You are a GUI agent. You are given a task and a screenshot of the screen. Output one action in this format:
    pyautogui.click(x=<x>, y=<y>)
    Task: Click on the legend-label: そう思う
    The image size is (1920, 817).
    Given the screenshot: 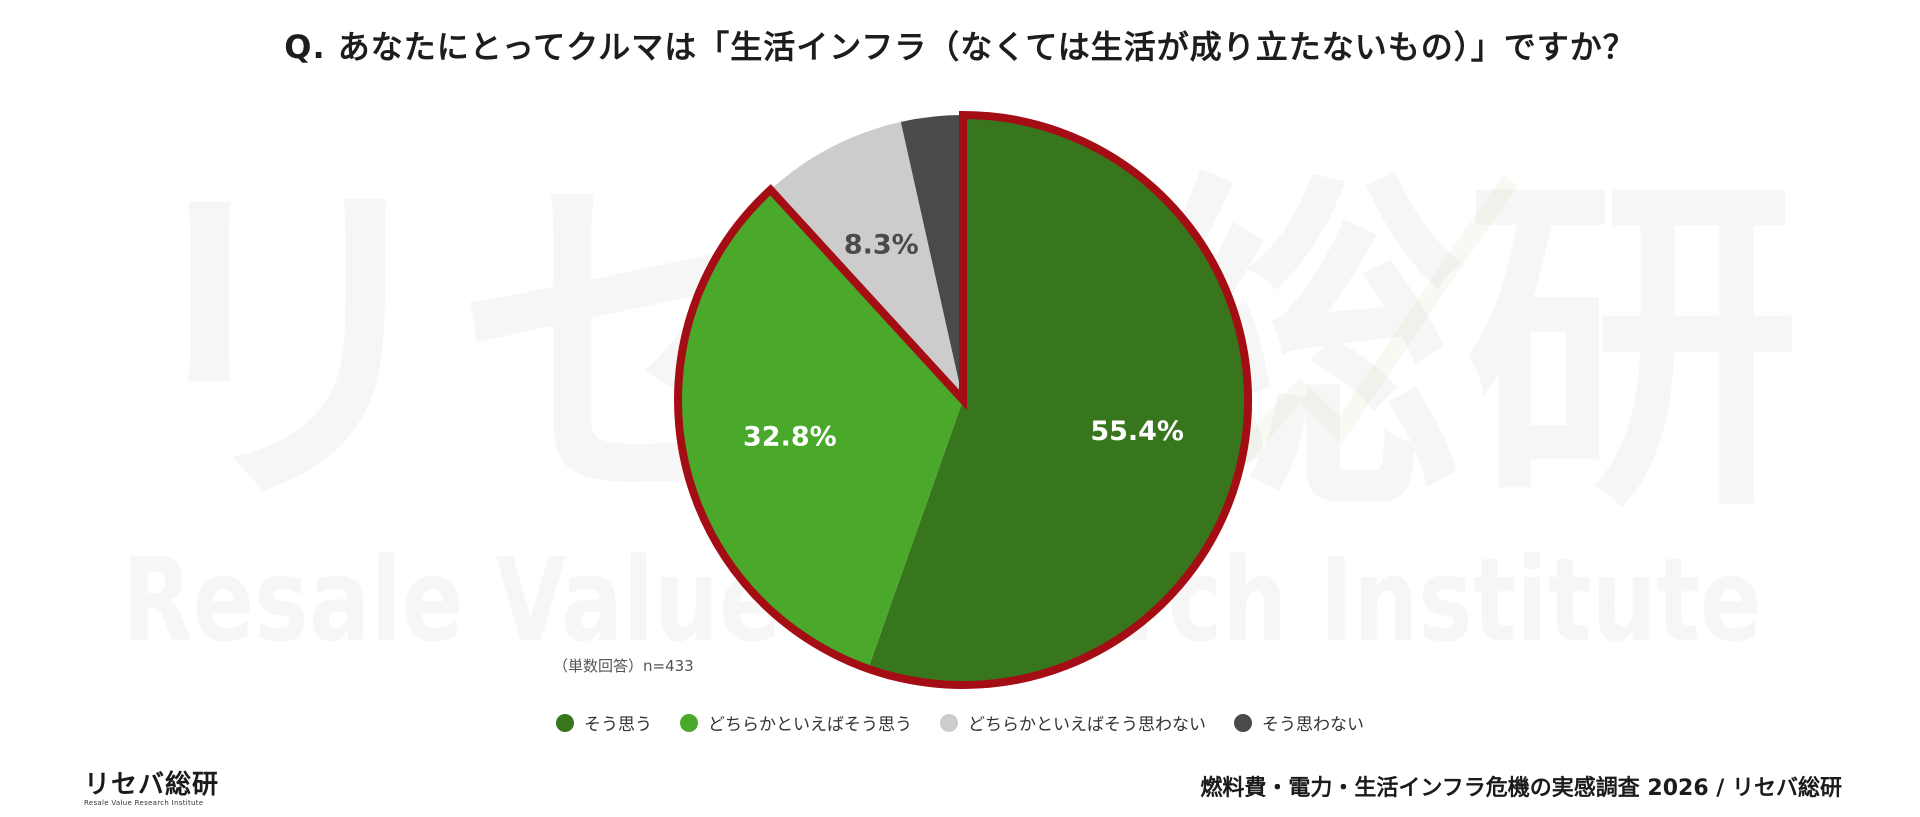 What is the action you would take?
    pyautogui.click(x=618, y=725)
    